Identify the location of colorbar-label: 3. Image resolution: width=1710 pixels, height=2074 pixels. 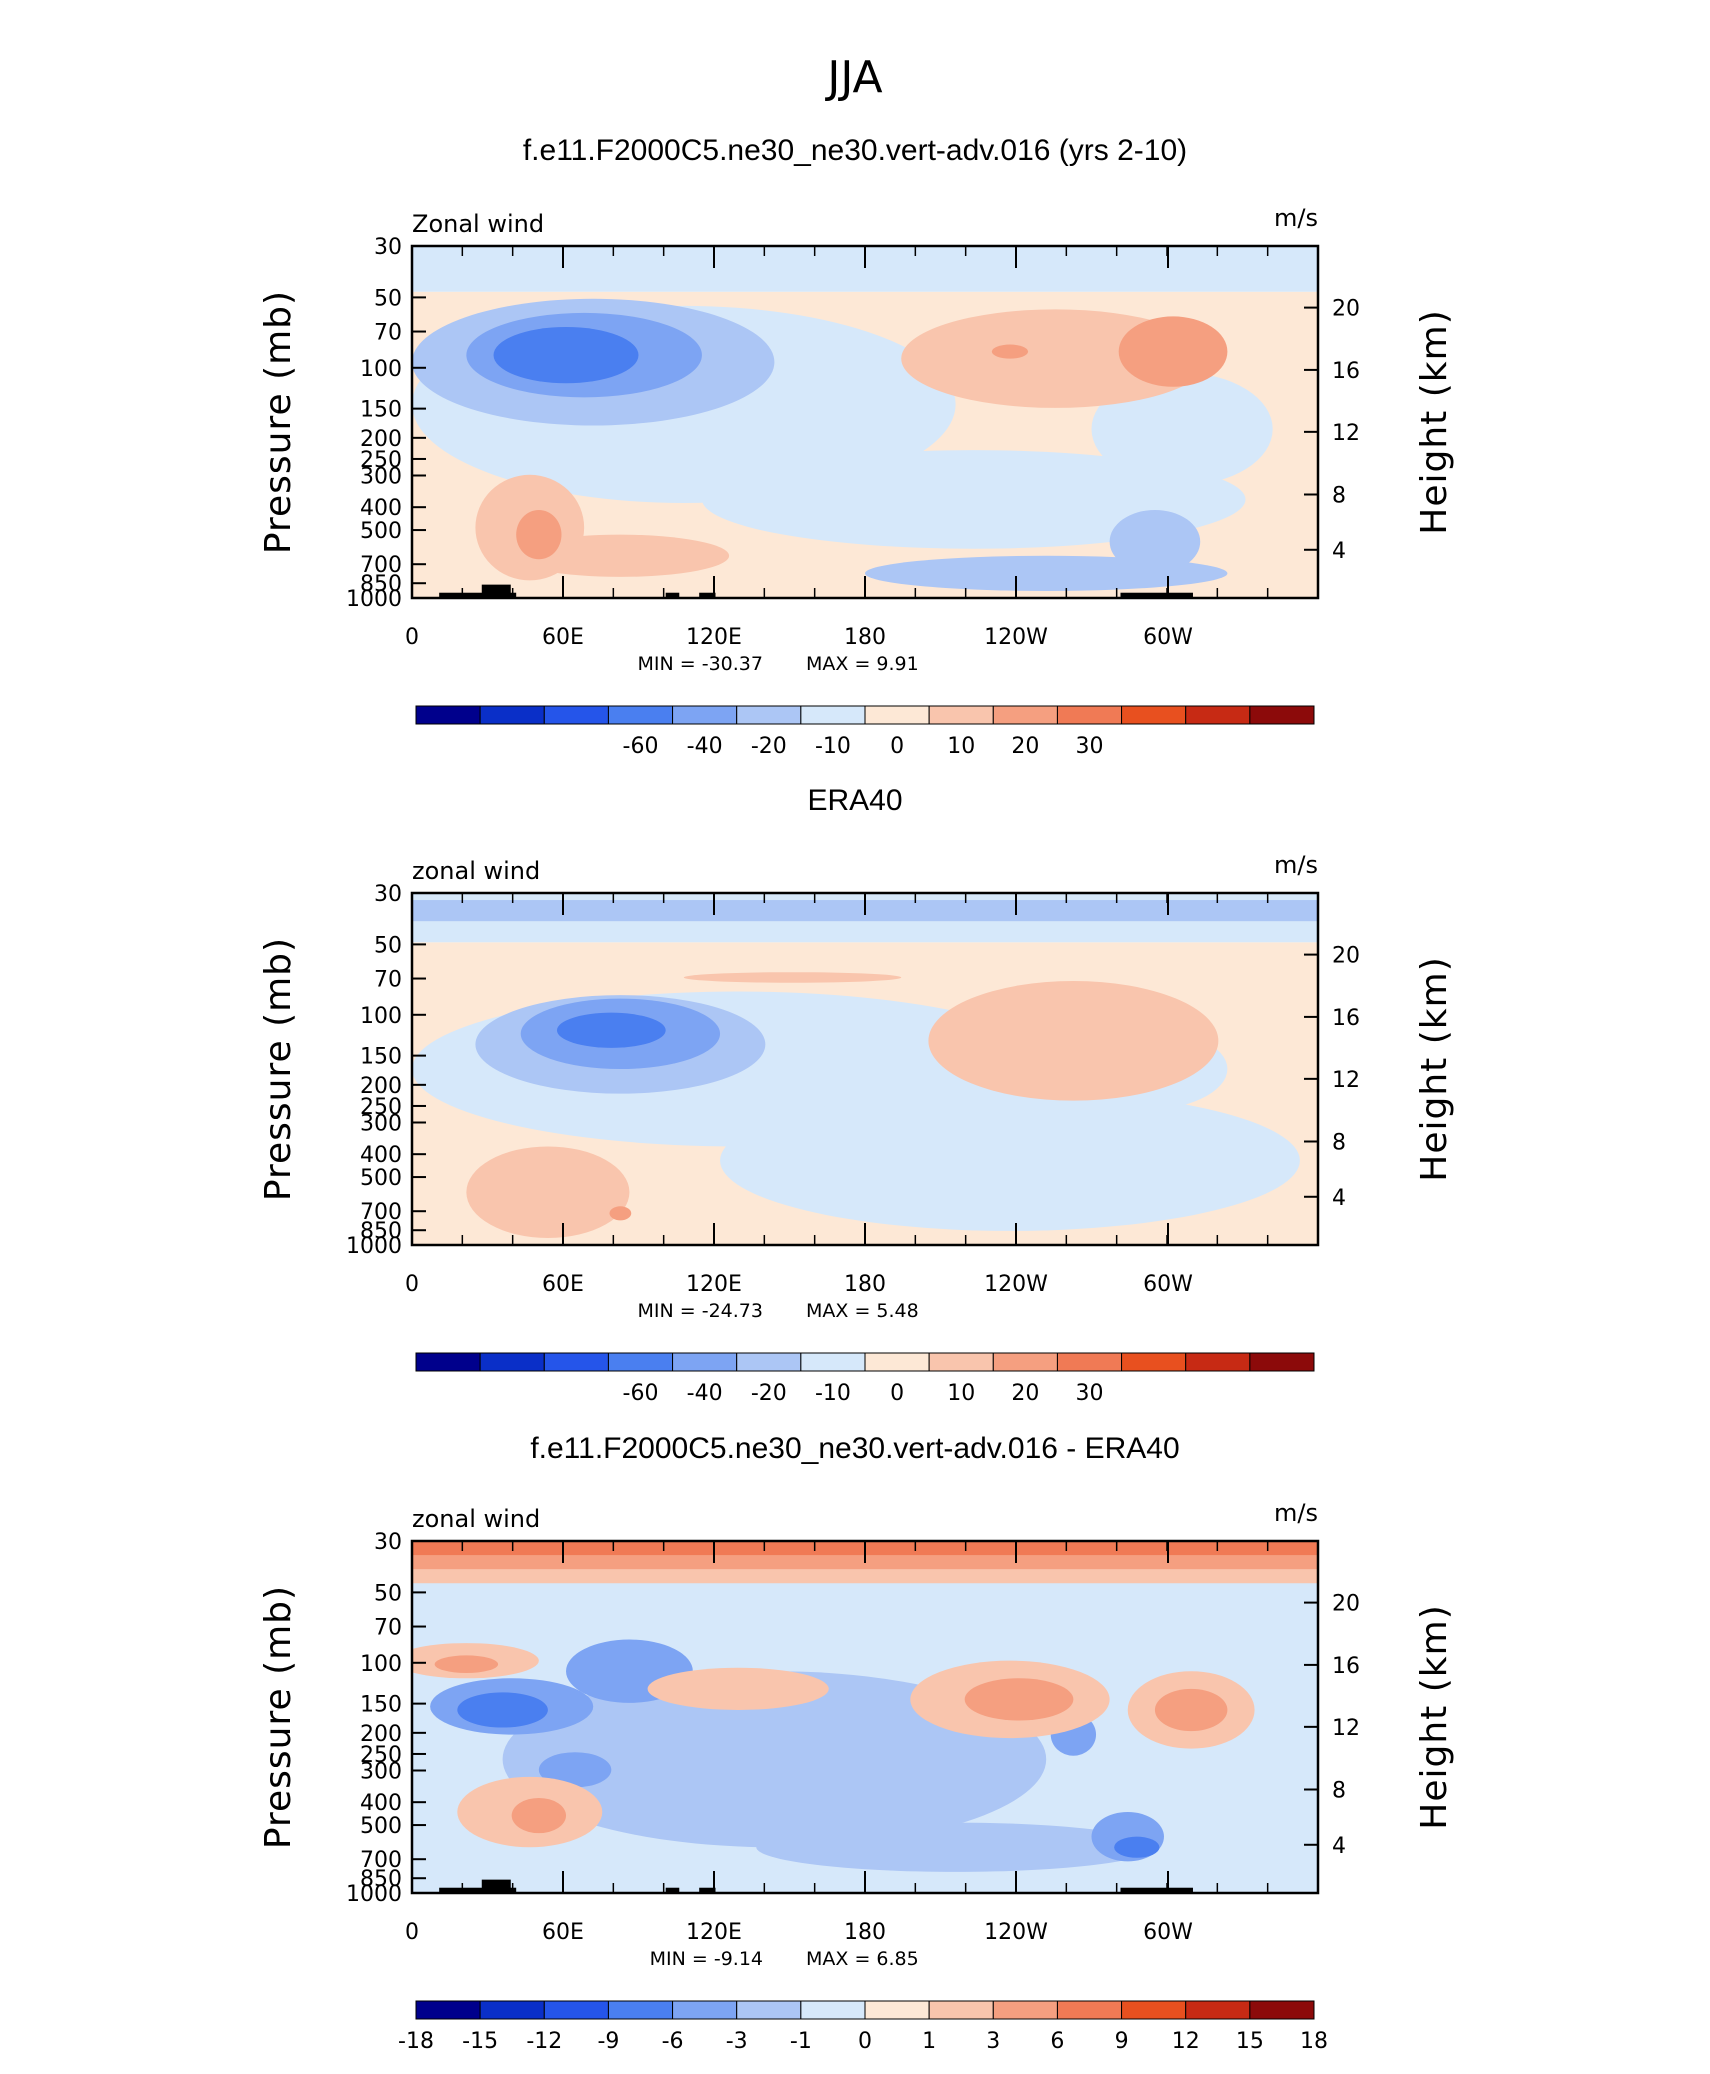
(993, 2041).